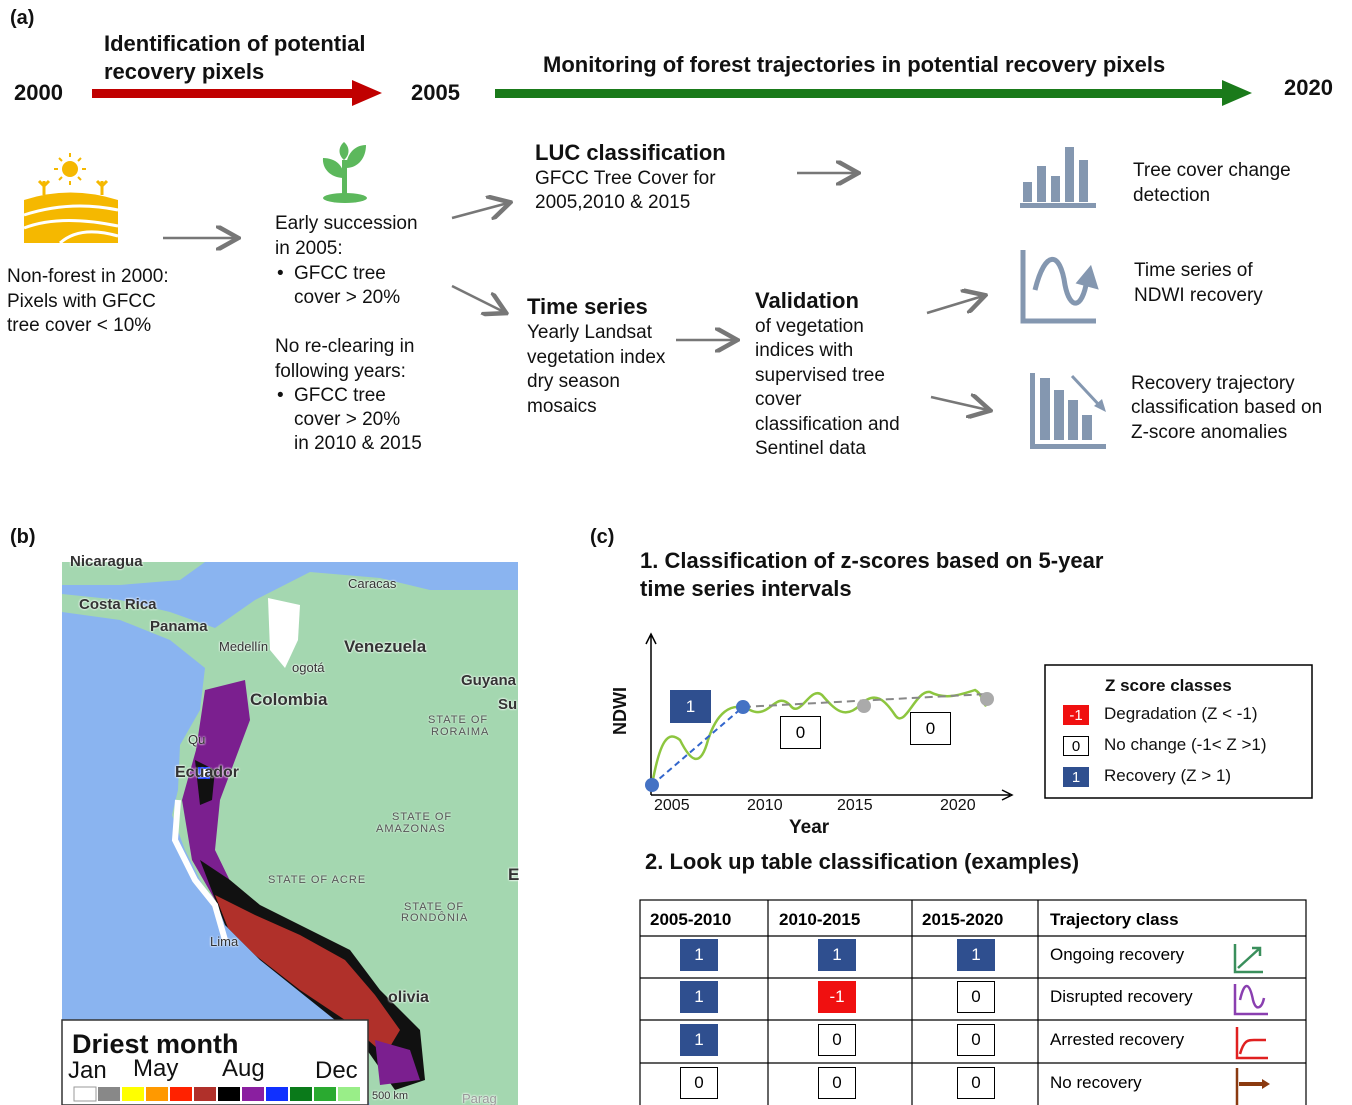  What do you see at coordinates (625, 178) in the screenshot?
I see `text-line: GFCC Tree Cover for` at bounding box center [625, 178].